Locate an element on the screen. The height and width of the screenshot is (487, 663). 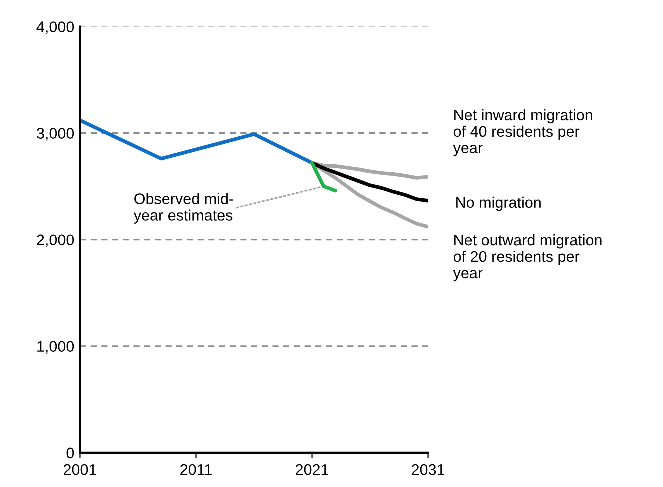
x-tick-label: 2011 is located at coordinates (196, 470).